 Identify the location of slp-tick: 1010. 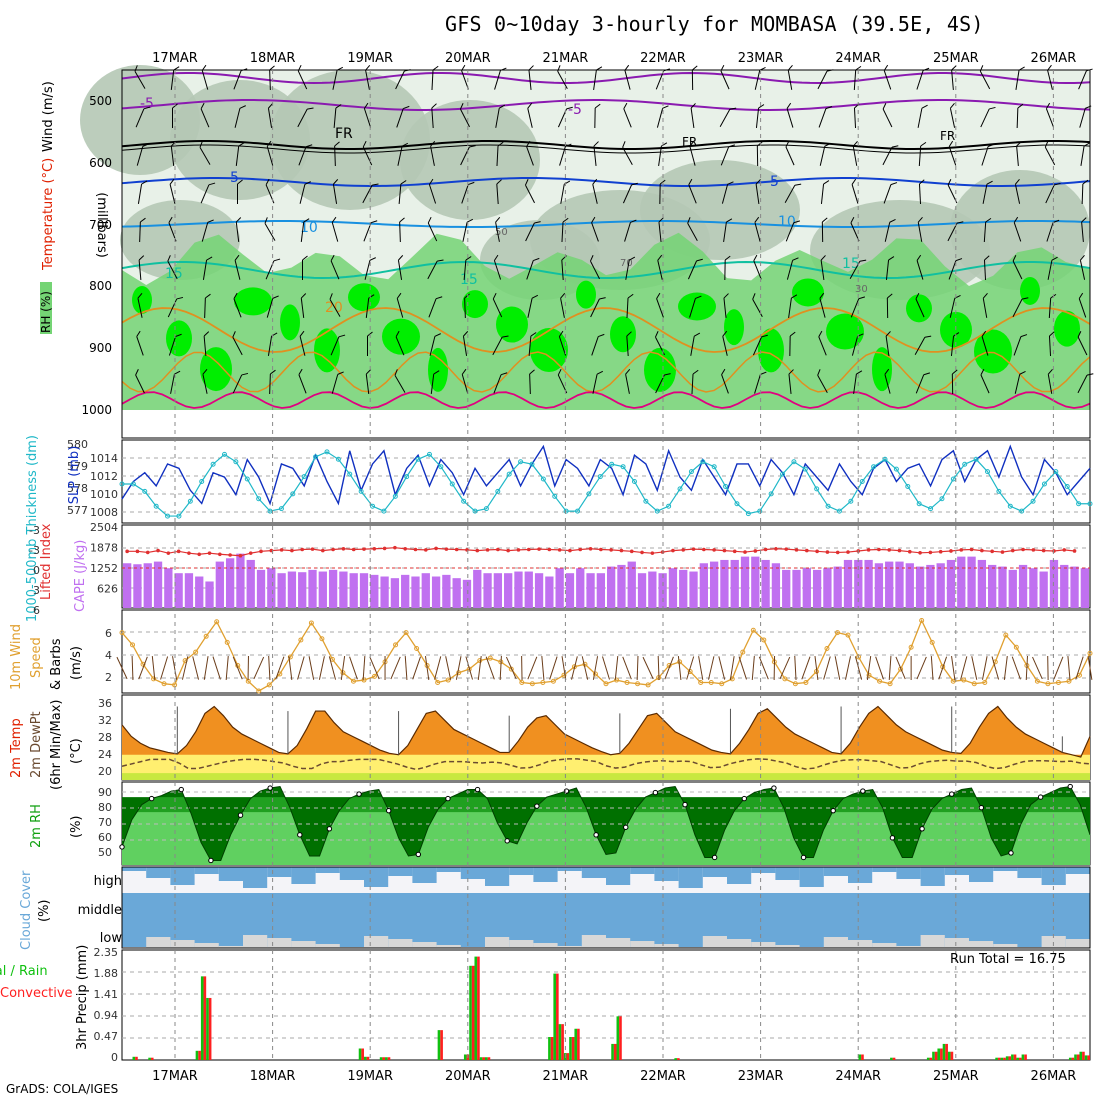
(104, 494).